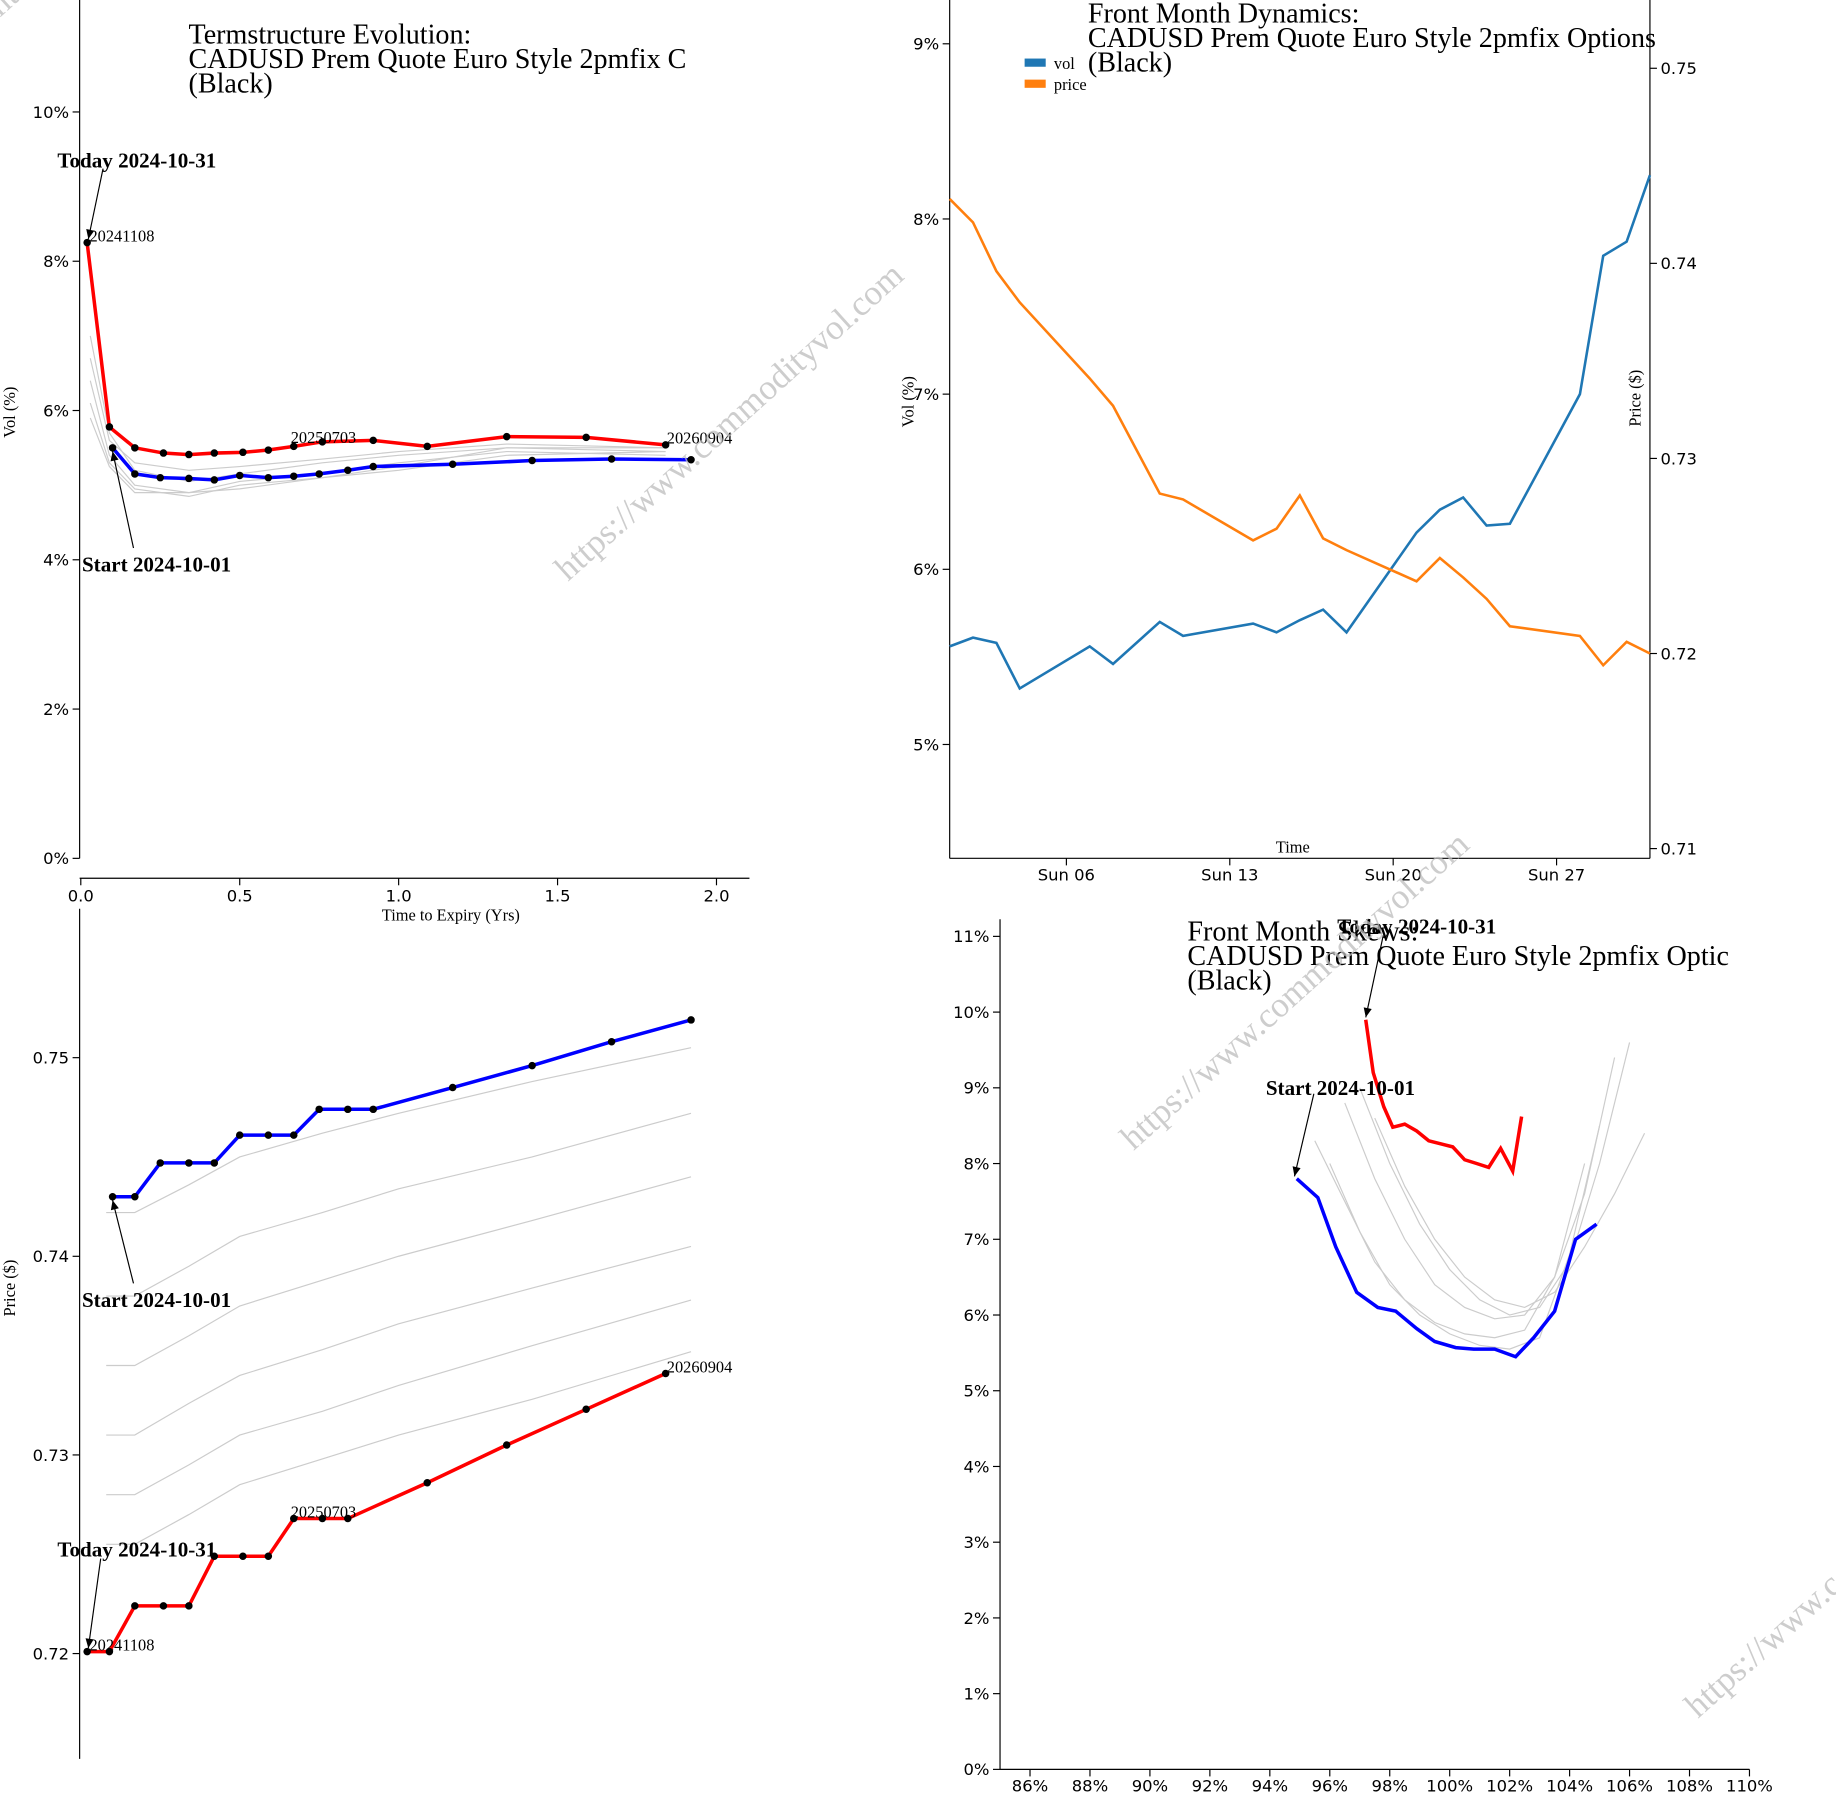 The width and height of the screenshot is (1836, 1801). Describe the element at coordinates (971, 936) in the screenshot. I see `y-tick-label: 11%` at that location.